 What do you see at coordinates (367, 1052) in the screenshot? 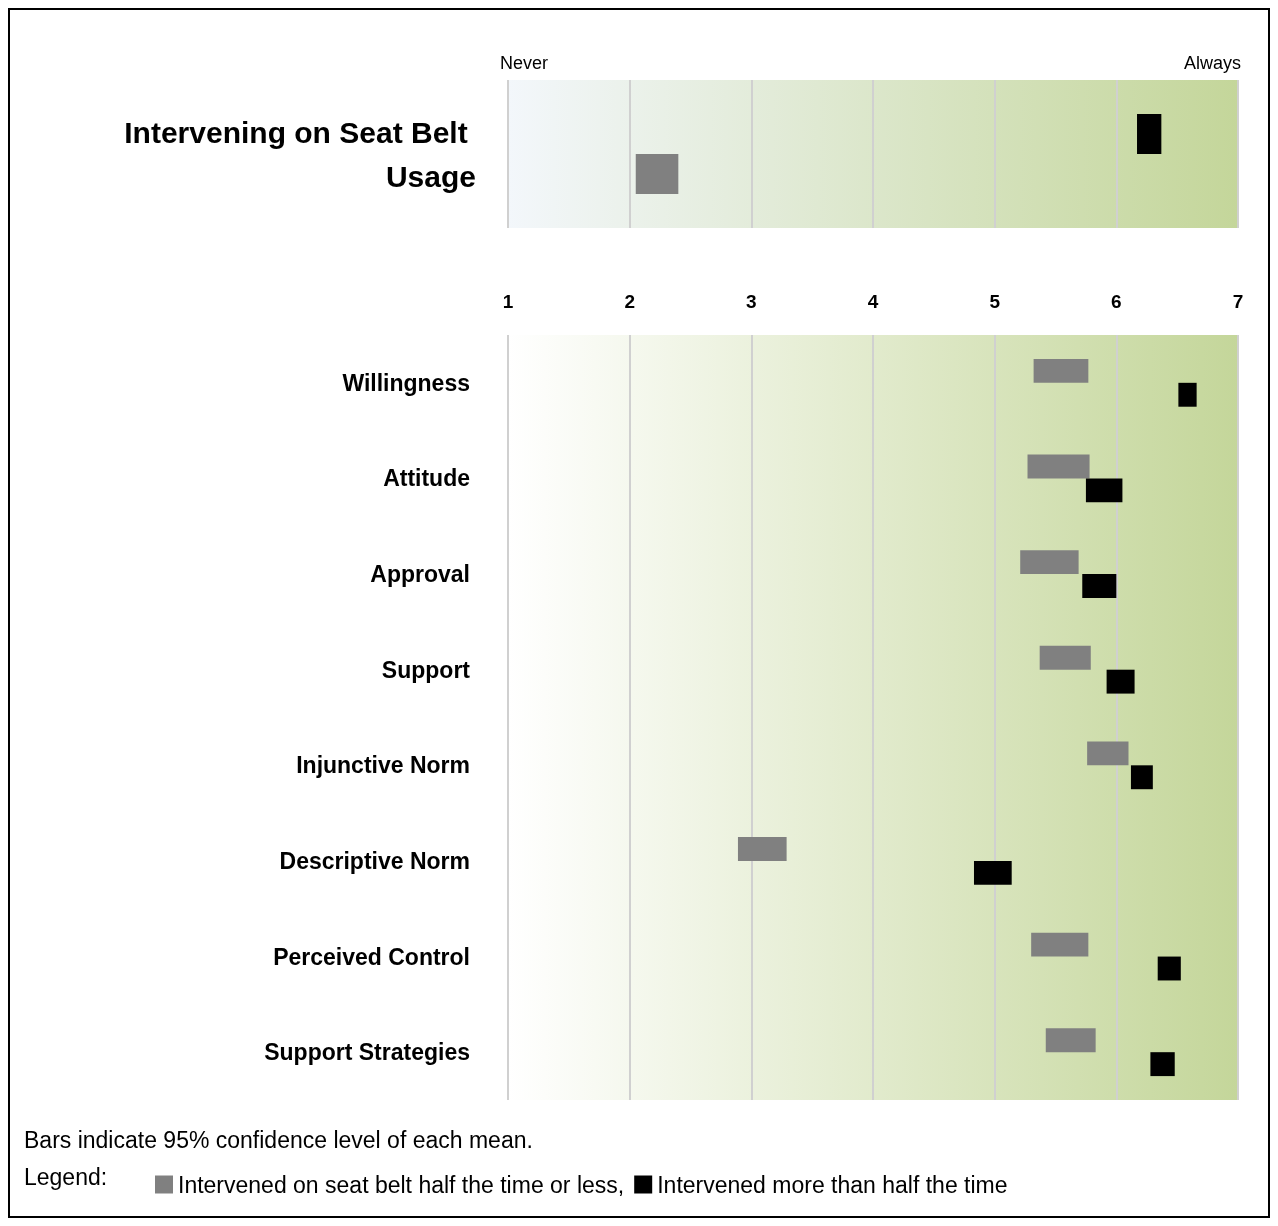
I see `y-tick-label: Support Strategies` at bounding box center [367, 1052].